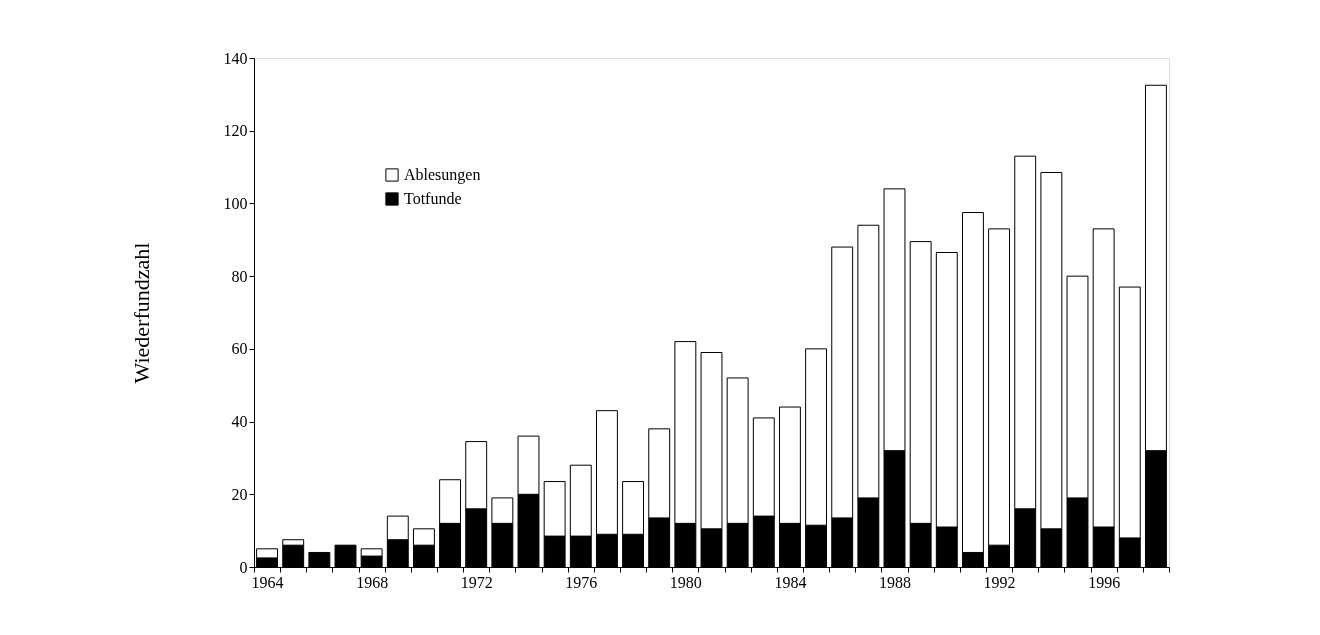 The image size is (1320, 635). What do you see at coordinates (239, 422) in the screenshot?
I see `y-tick-label: 40` at bounding box center [239, 422].